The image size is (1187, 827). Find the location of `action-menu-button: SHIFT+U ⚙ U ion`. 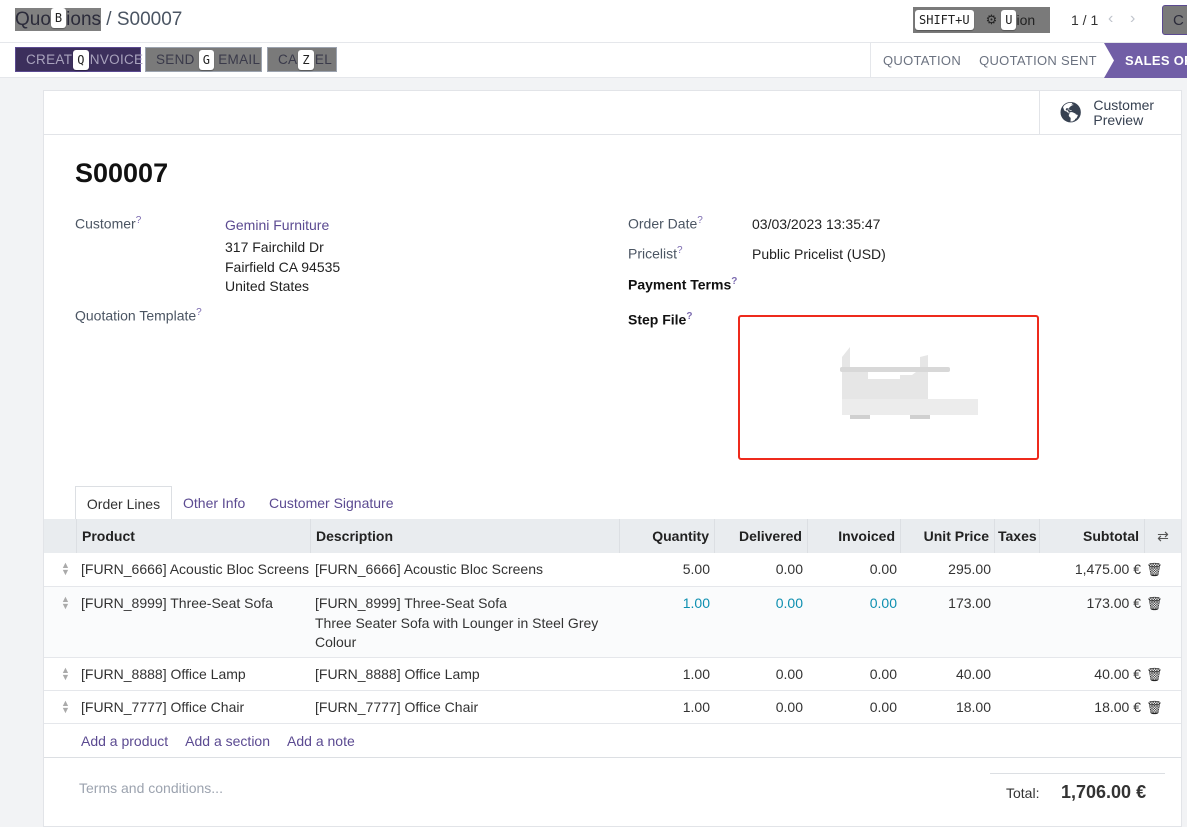

action-menu-button: SHIFT+U ⚙ U ion is located at coordinates (981, 20).